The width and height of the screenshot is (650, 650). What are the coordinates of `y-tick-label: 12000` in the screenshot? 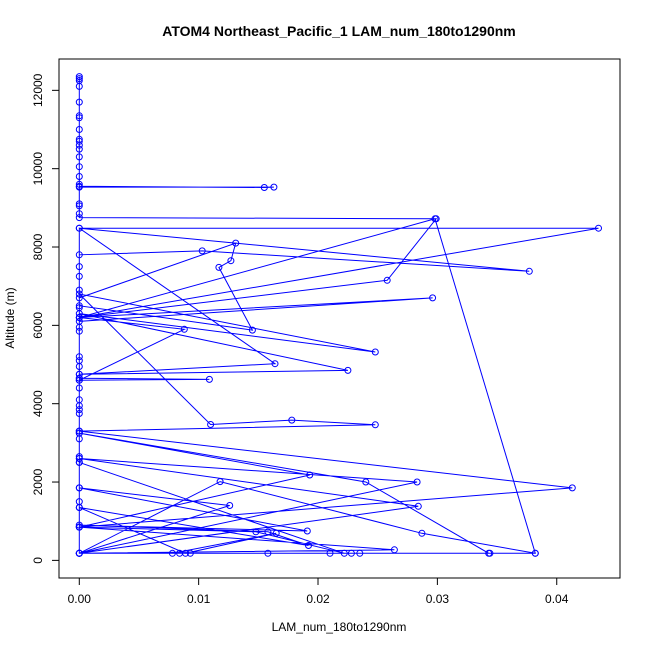 It's located at (38, 90).